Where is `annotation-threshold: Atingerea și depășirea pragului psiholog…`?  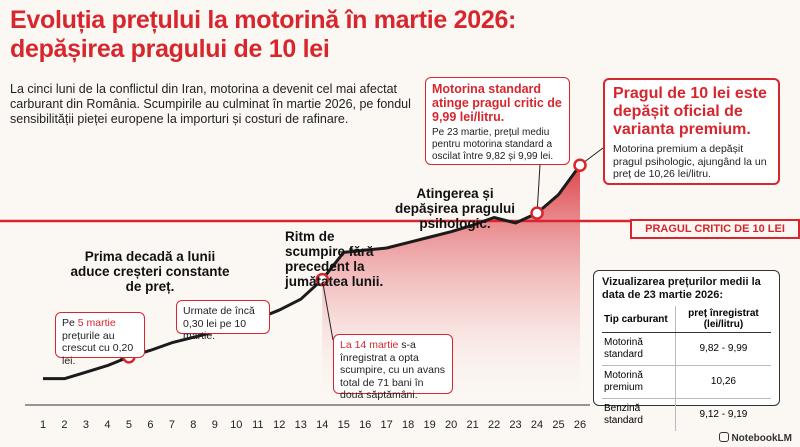 annotation-threshold: Atingerea și depășirea pragului psiholog… is located at coordinates (455, 208).